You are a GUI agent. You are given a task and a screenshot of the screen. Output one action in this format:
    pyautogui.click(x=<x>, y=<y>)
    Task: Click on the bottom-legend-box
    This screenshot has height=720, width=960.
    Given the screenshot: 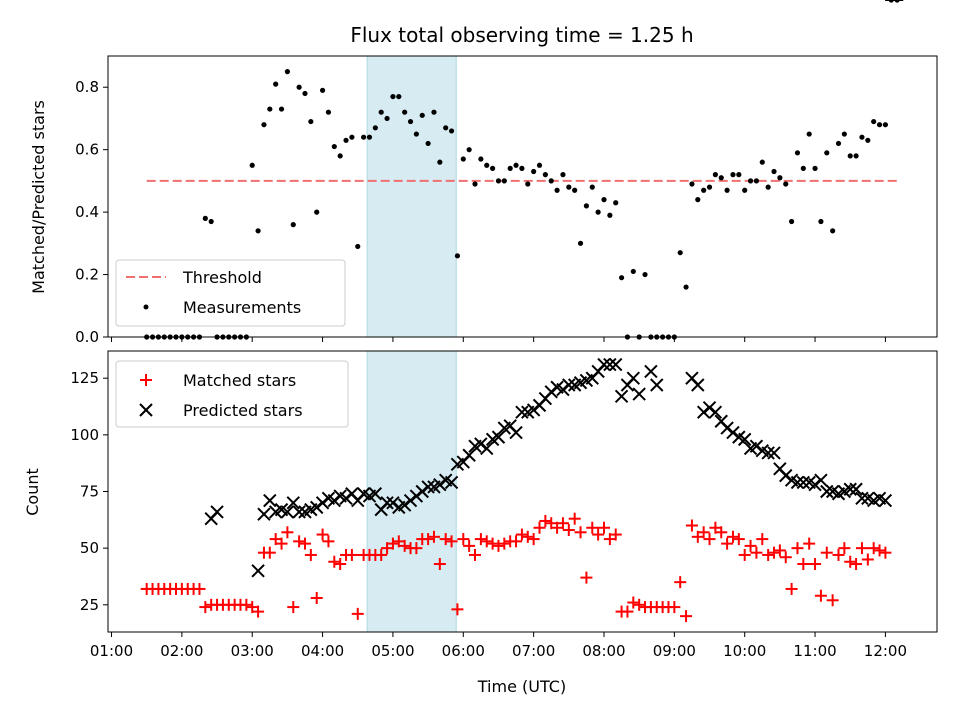 What is the action you would take?
    pyautogui.click(x=232, y=394)
    